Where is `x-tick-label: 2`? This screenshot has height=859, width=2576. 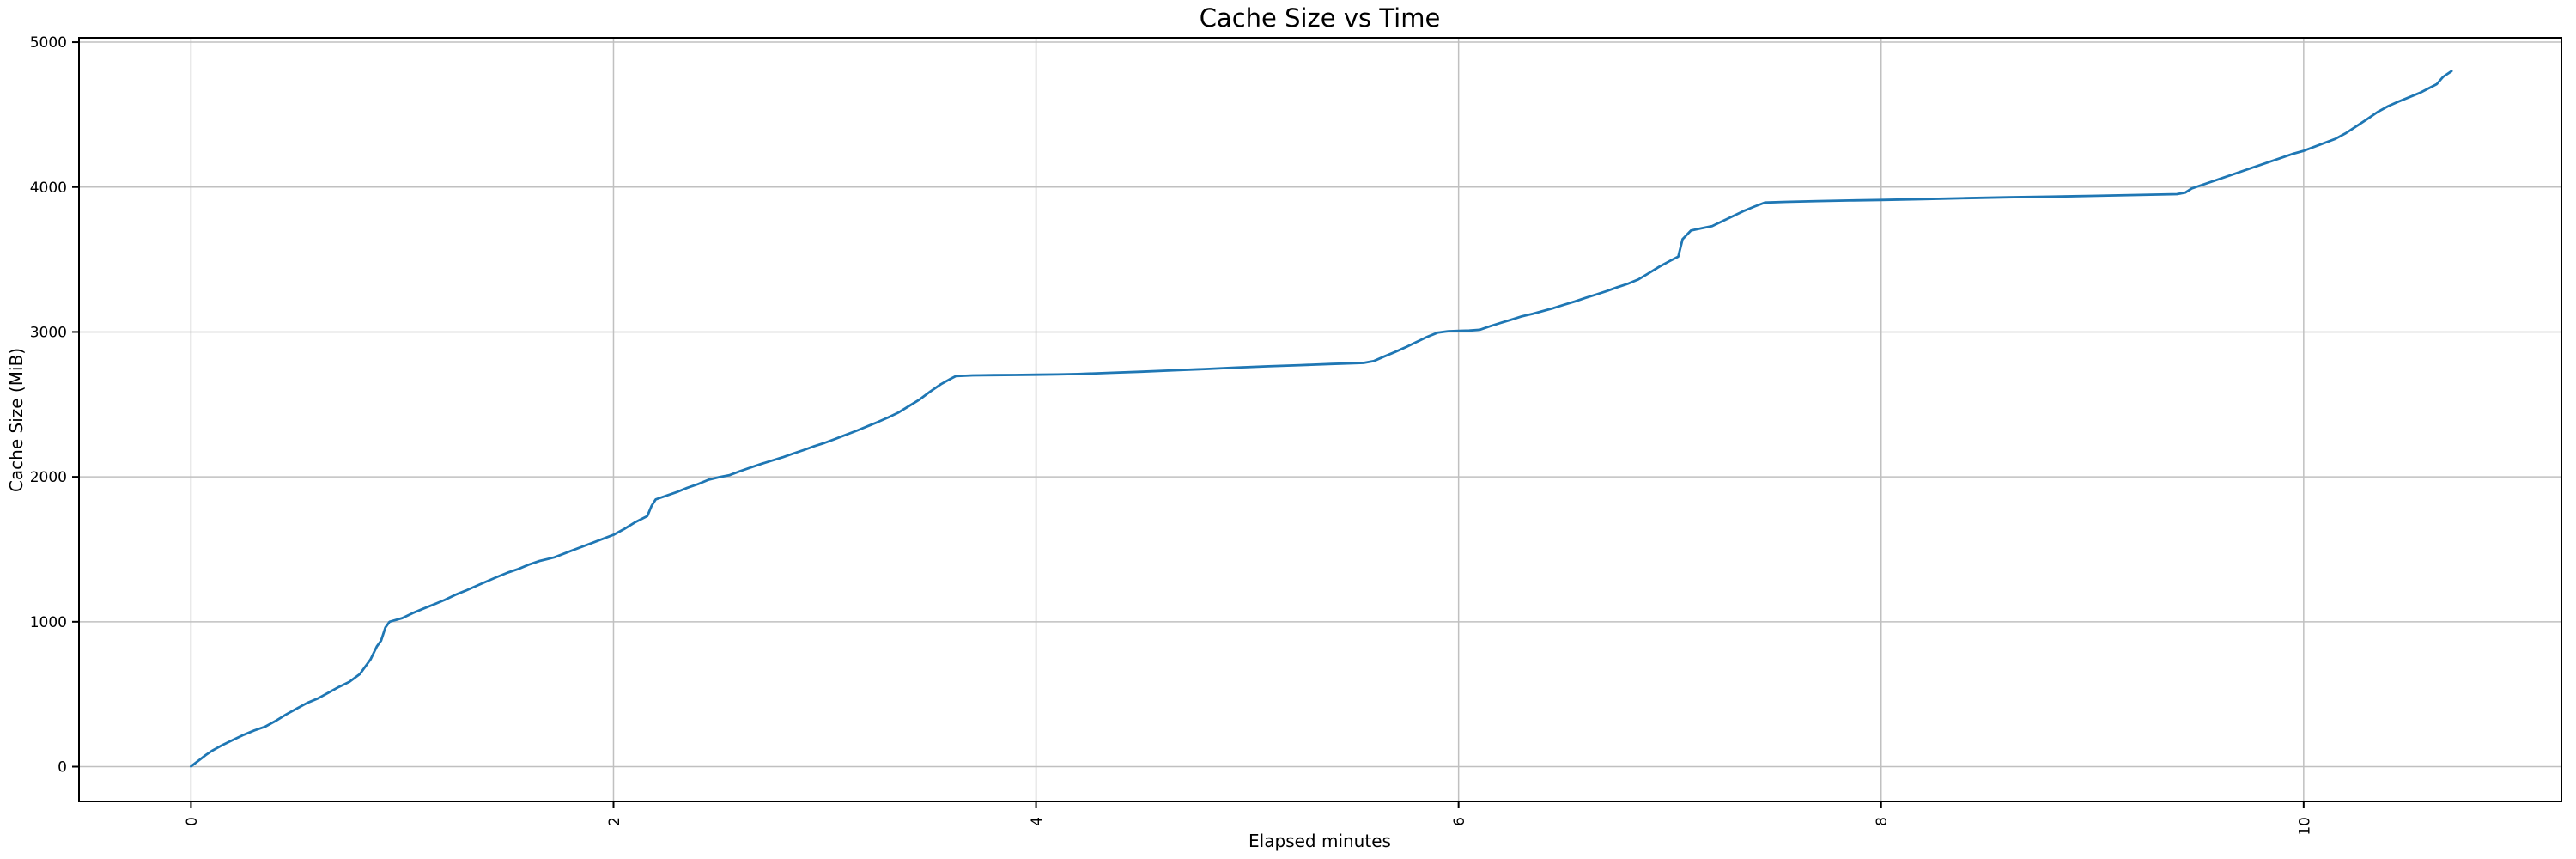
x-tick-label: 2 is located at coordinates (614, 821).